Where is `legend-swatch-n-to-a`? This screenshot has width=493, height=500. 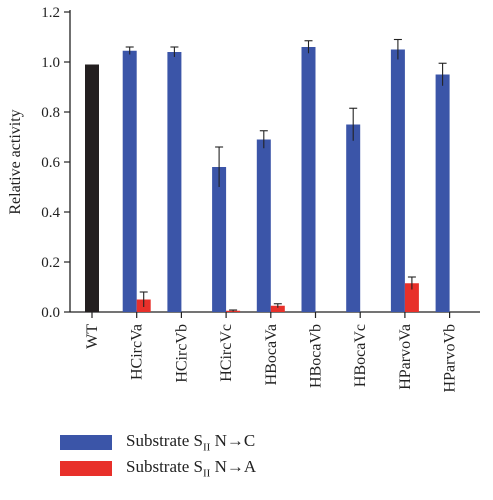
legend-swatch-n-to-a is located at coordinates (86, 468).